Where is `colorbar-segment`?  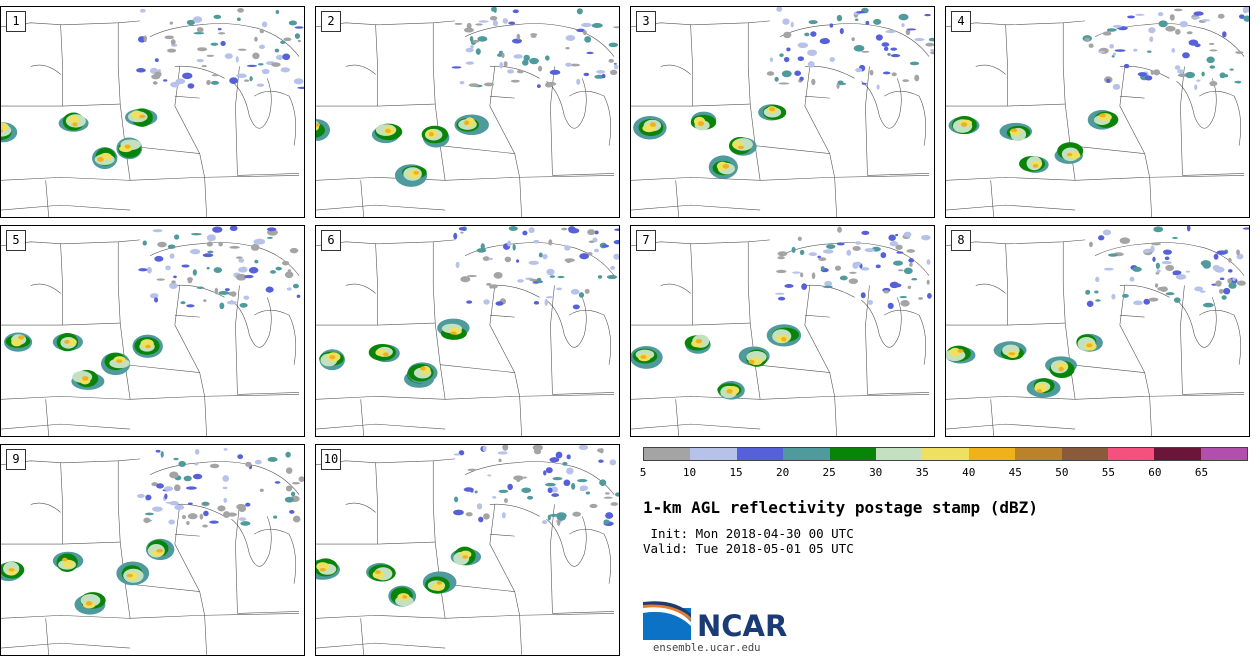 colorbar-segment is located at coordinates (1224, 454).